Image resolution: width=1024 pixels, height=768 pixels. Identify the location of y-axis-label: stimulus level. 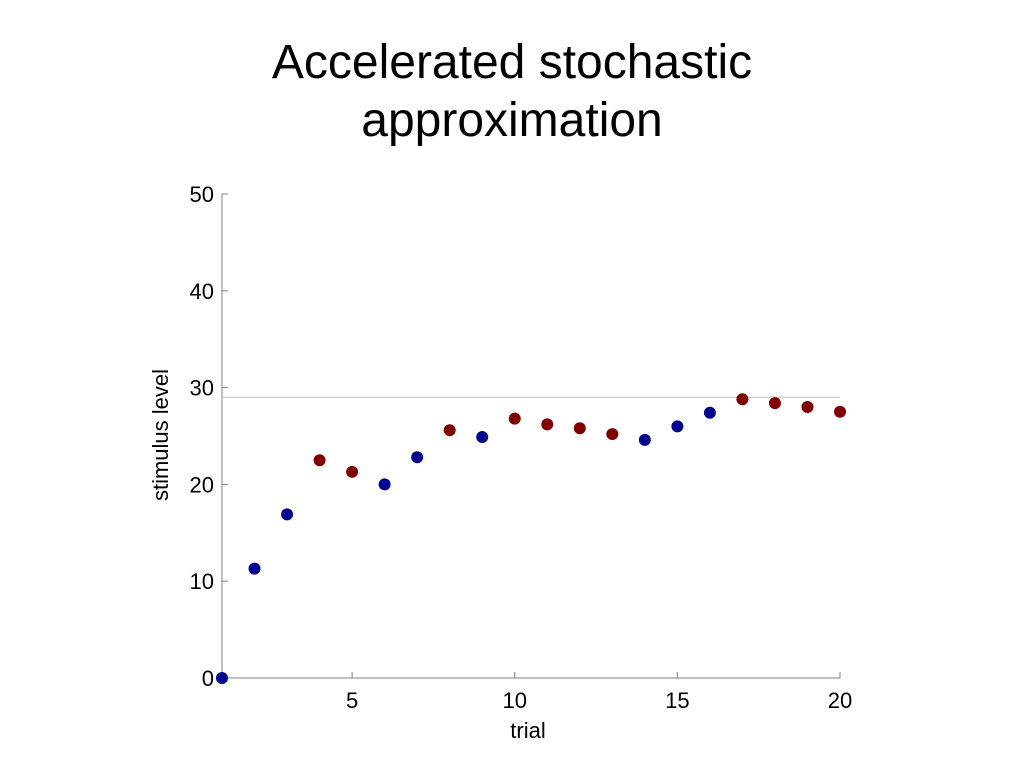
(160, 435).